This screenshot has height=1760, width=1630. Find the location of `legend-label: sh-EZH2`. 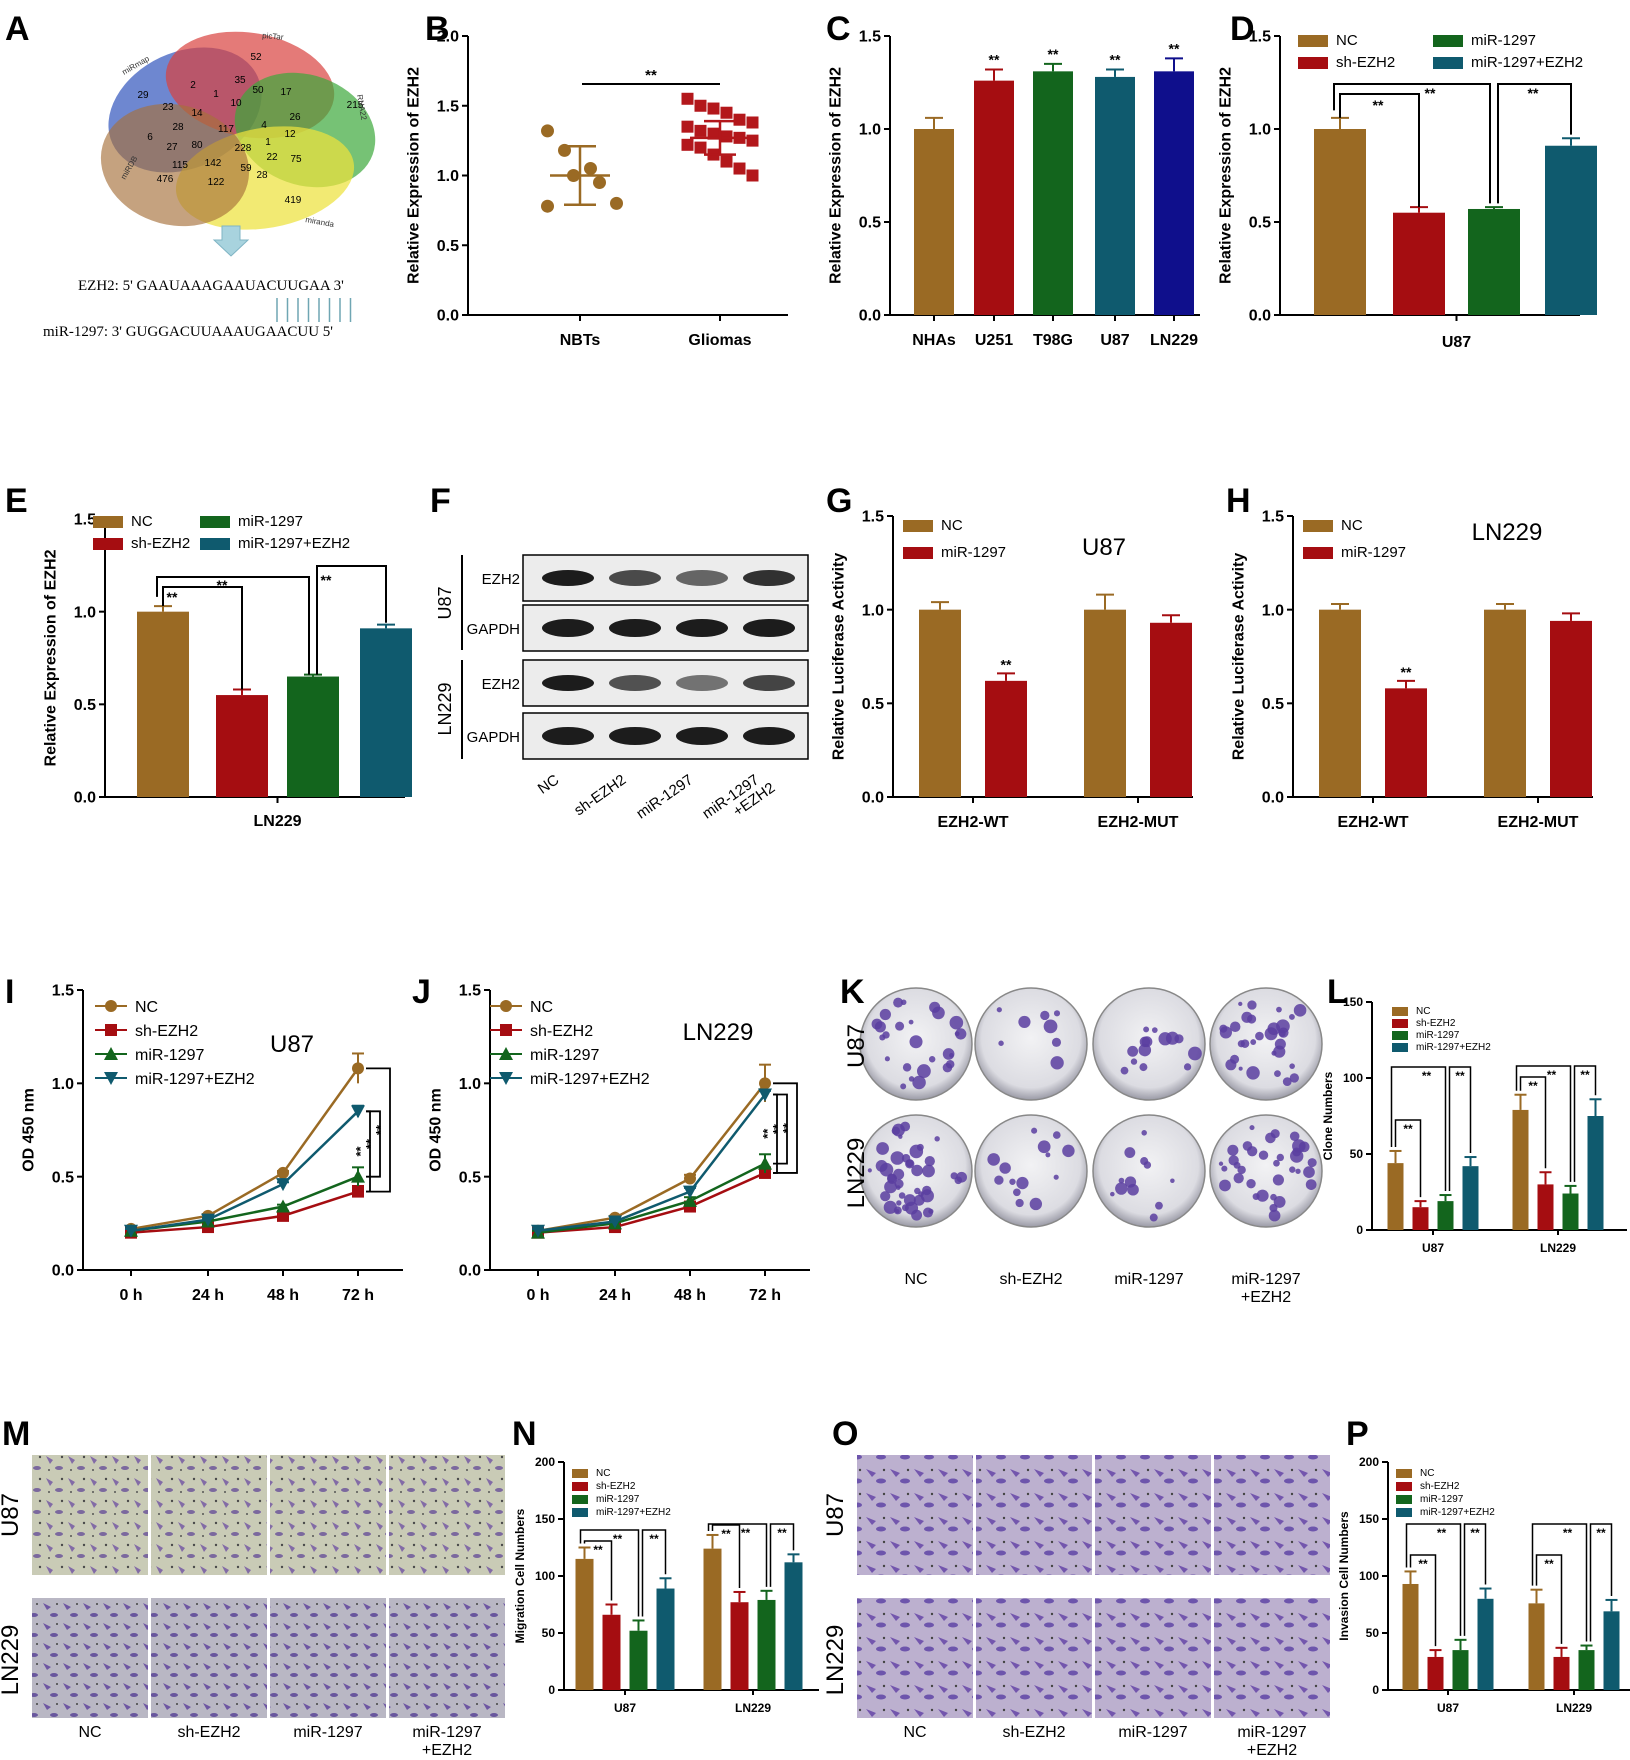

legend-label: sh-EZH2 is located at coordinates (166, 1031).